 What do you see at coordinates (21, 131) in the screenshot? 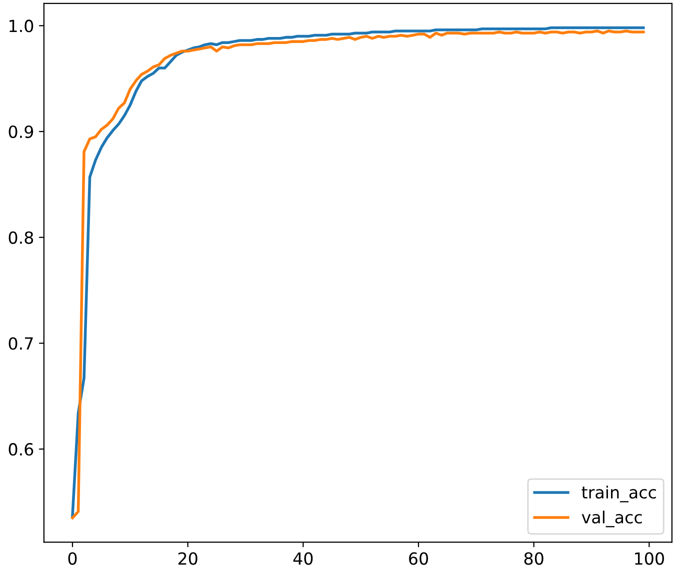
I see `y-tick-label: 0.9` at bounding box center [21, 131].